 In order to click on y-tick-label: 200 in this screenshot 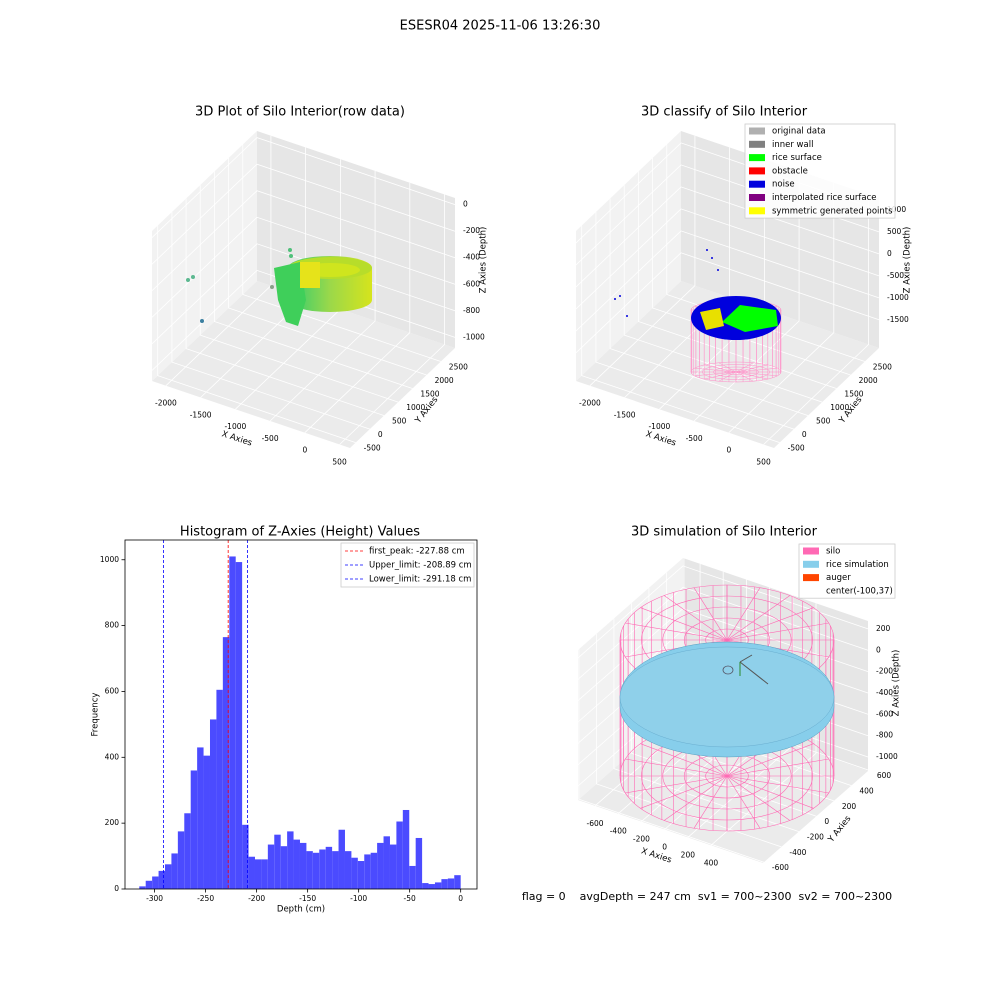, I will do `click(849, 806)`.